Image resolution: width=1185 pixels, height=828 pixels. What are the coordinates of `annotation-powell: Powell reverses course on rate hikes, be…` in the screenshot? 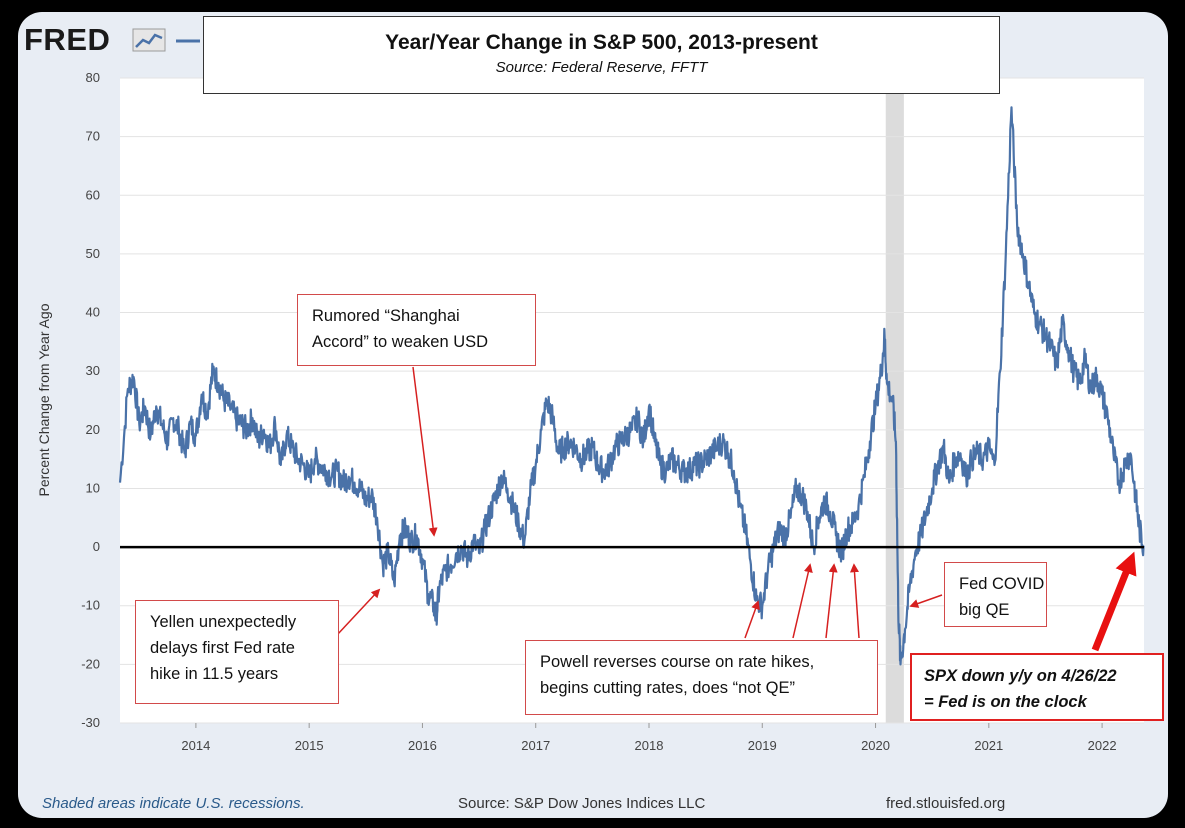 It's located at (701, 677).